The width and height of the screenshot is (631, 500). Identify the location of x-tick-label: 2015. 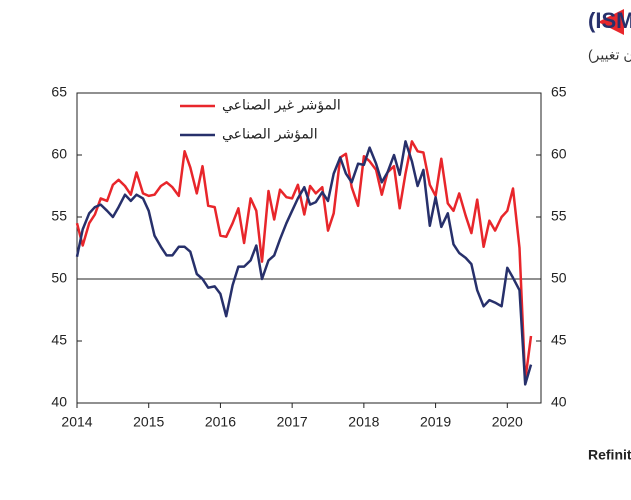
(148, 422).